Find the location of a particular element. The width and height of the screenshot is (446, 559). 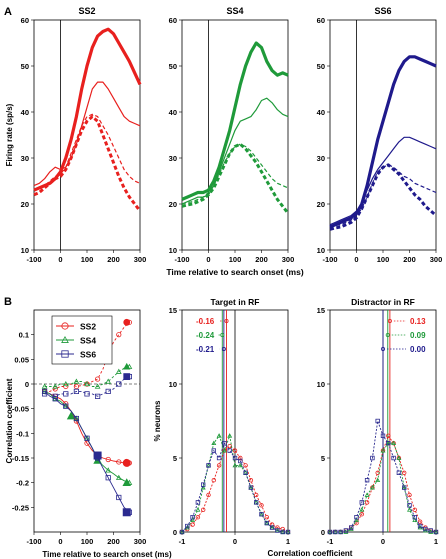

y-tick-label: 5 is located at coordinates (323, 458).